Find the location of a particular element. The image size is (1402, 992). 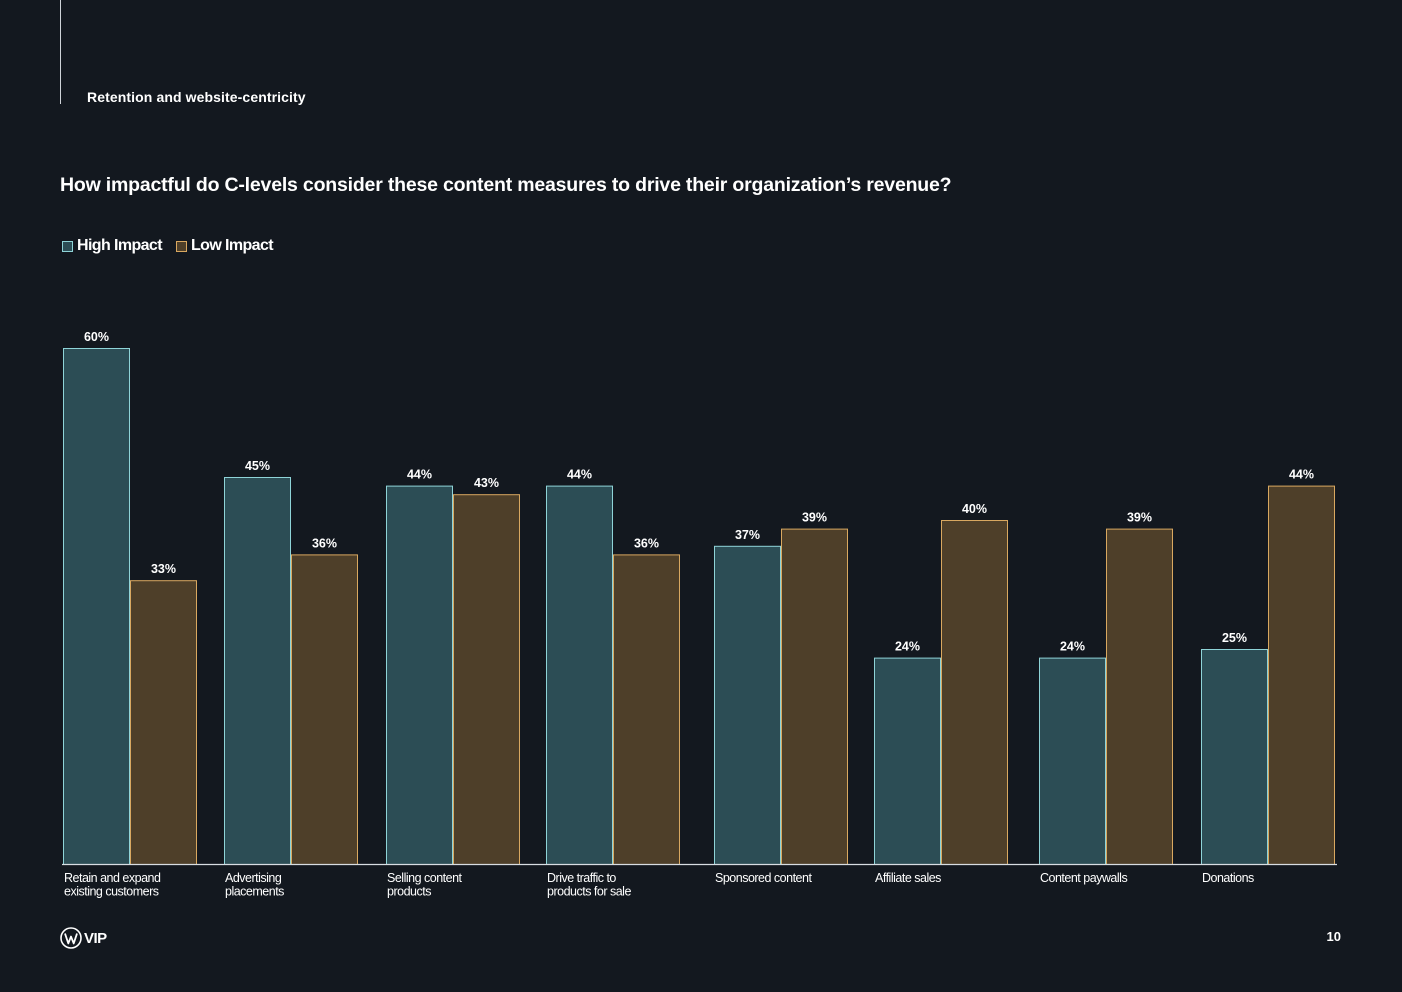

data-label-high-impact-3: 44% is located at coordinates (579, 475).